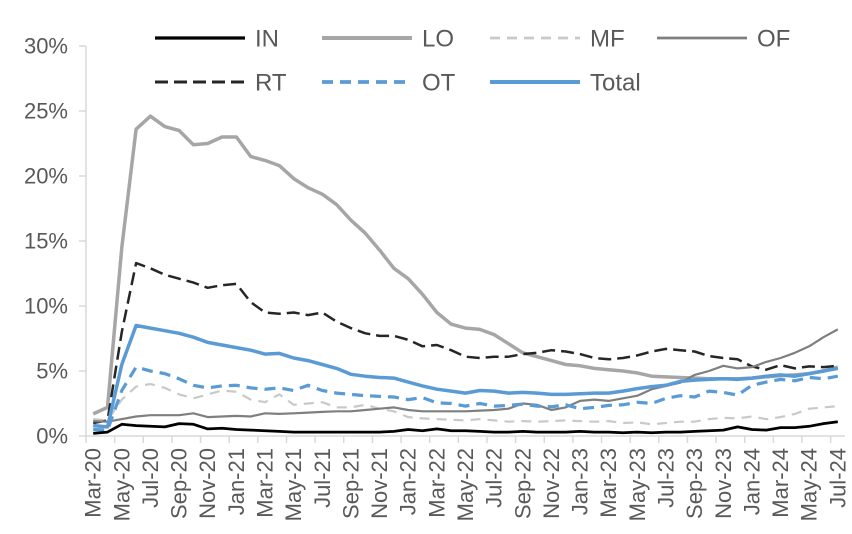 This screenshot has height=534, width=852. I want to click on legend-label-MF: MF, so click(607, 39).